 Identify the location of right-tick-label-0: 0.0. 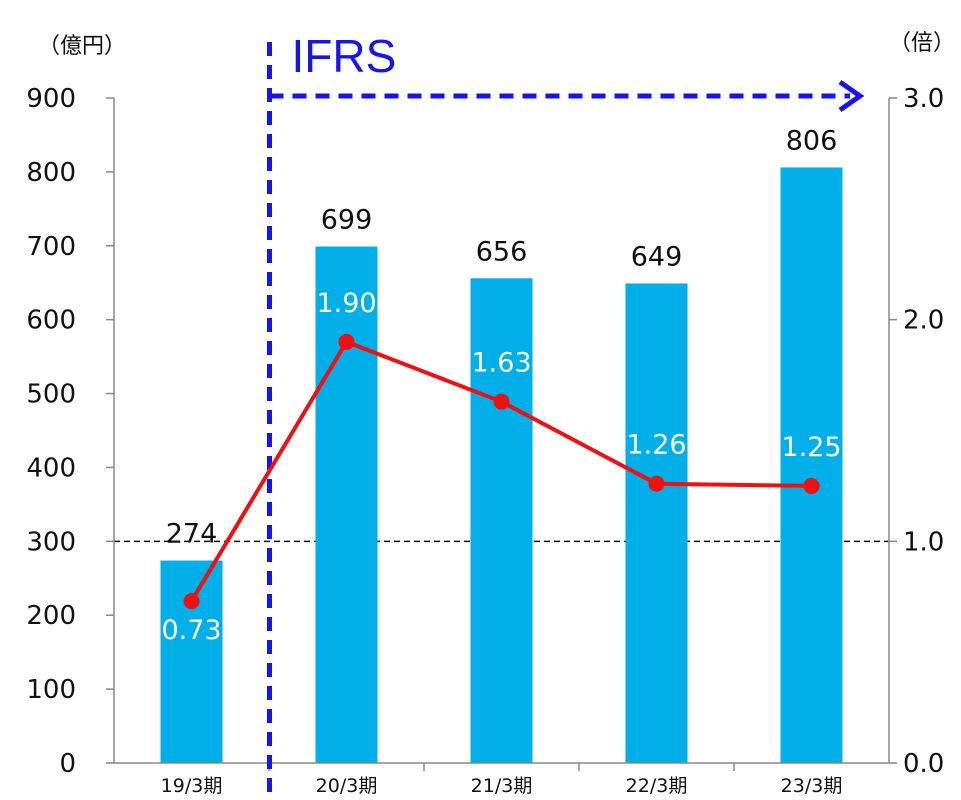
(923, 764).